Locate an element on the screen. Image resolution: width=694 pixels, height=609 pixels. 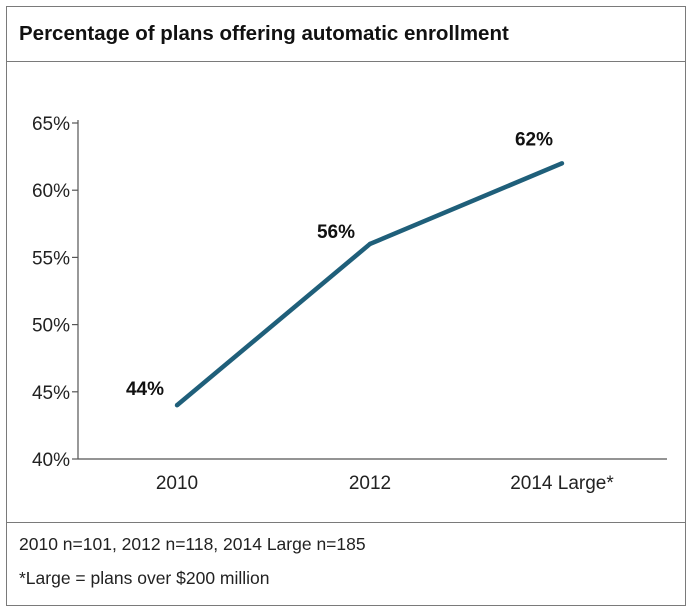
data-label: 56% is located at coordinates (336, 232).